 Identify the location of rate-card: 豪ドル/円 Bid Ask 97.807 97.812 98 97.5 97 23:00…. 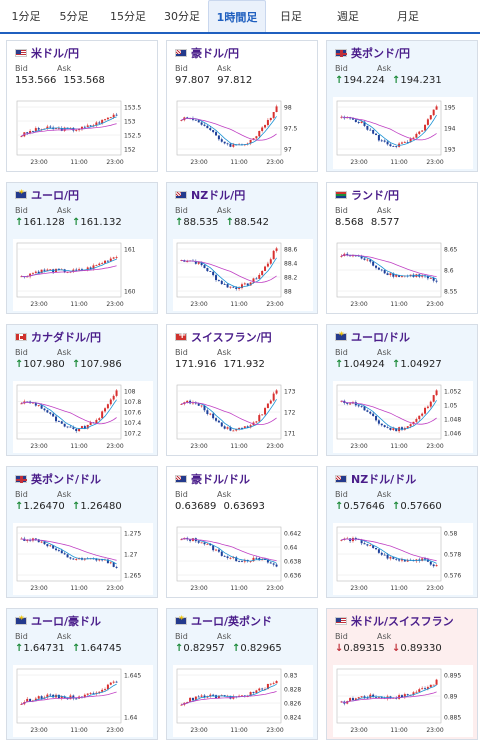
(242, 106).